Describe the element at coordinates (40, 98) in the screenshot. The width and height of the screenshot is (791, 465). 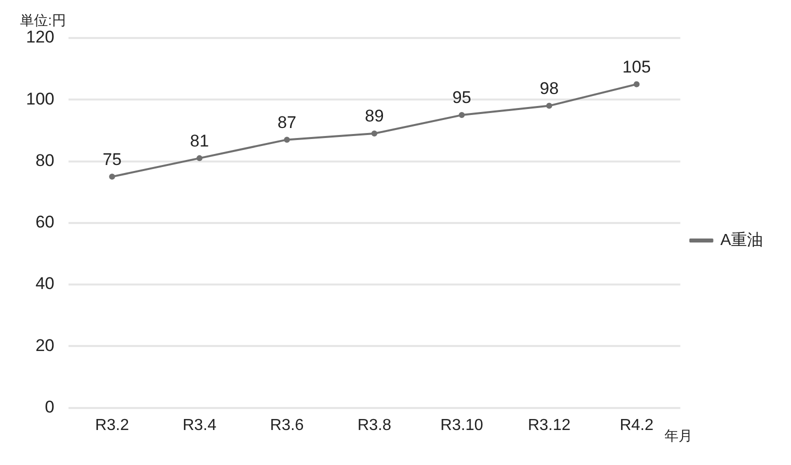
I see `y-tick-label: 100` at that location.